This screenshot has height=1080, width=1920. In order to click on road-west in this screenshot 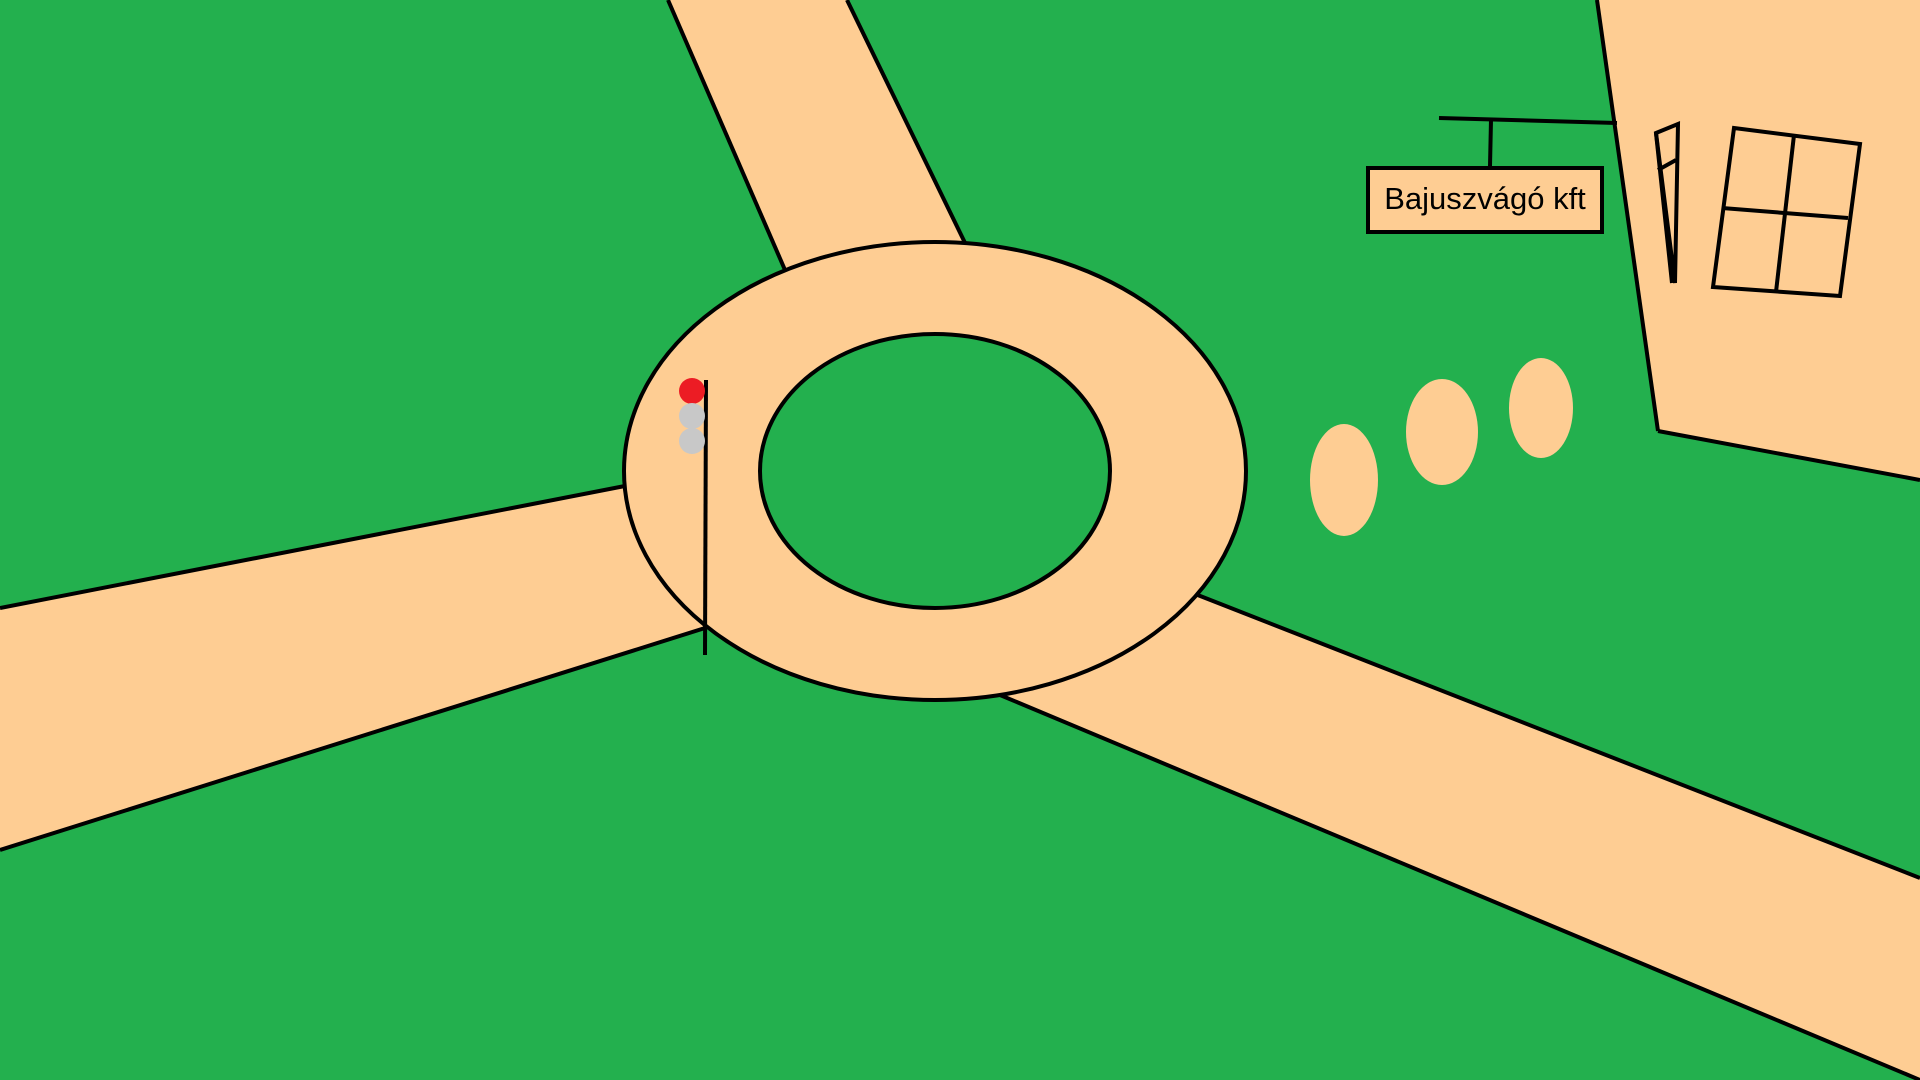, I will do `click(352, 667)`.